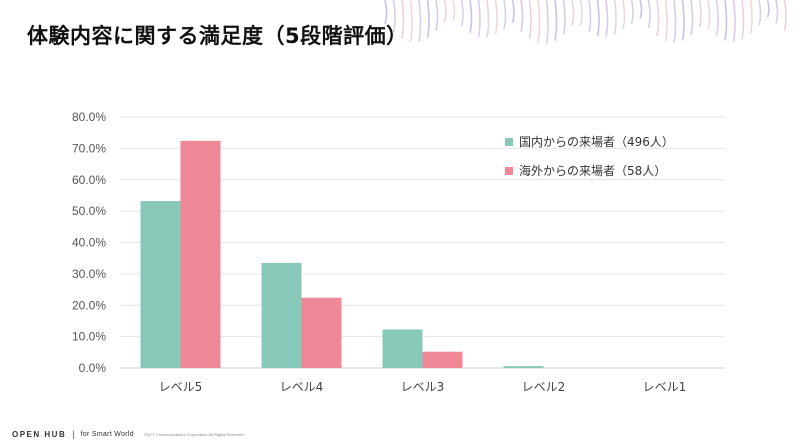 The image size is (800, 447). What do you see at coordinates (107, 434) in the screenshot?
I see `footer-tagline: for Smart World` at bounding box center [107, 434].